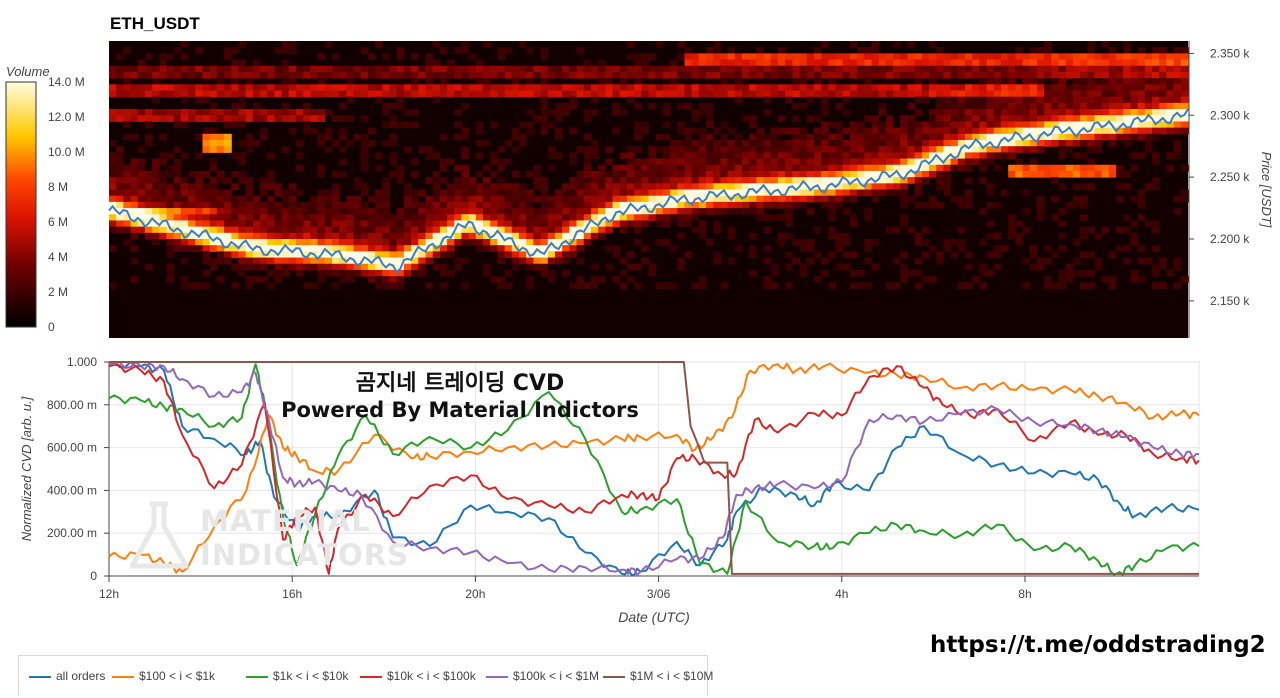 This screenshot has width=1280, height=698. What do you see at coordinates (1098, 645) in the screenshot?
I see `telegram-link: https://t.me/oddstrading2` at bounding box center [1098, 645].